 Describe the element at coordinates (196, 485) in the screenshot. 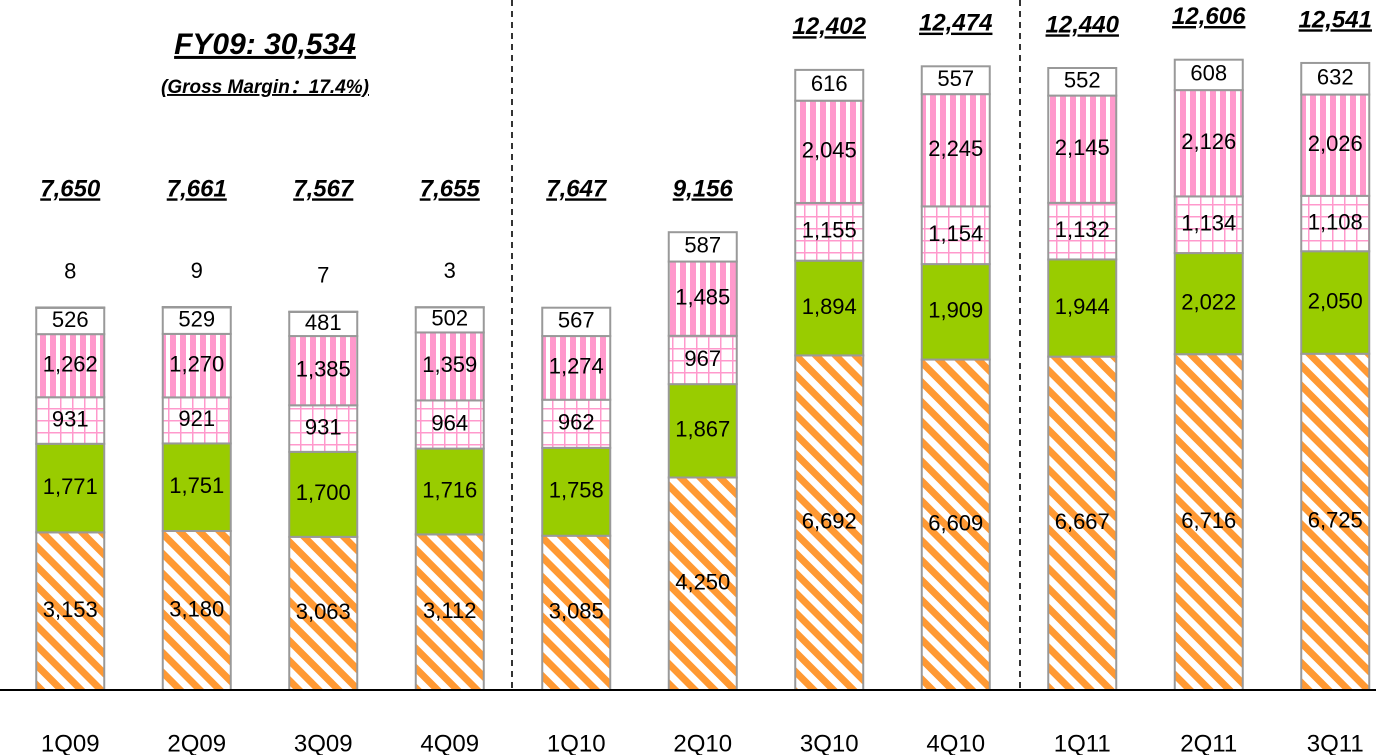

I see `data-label: 1,751` at that location.